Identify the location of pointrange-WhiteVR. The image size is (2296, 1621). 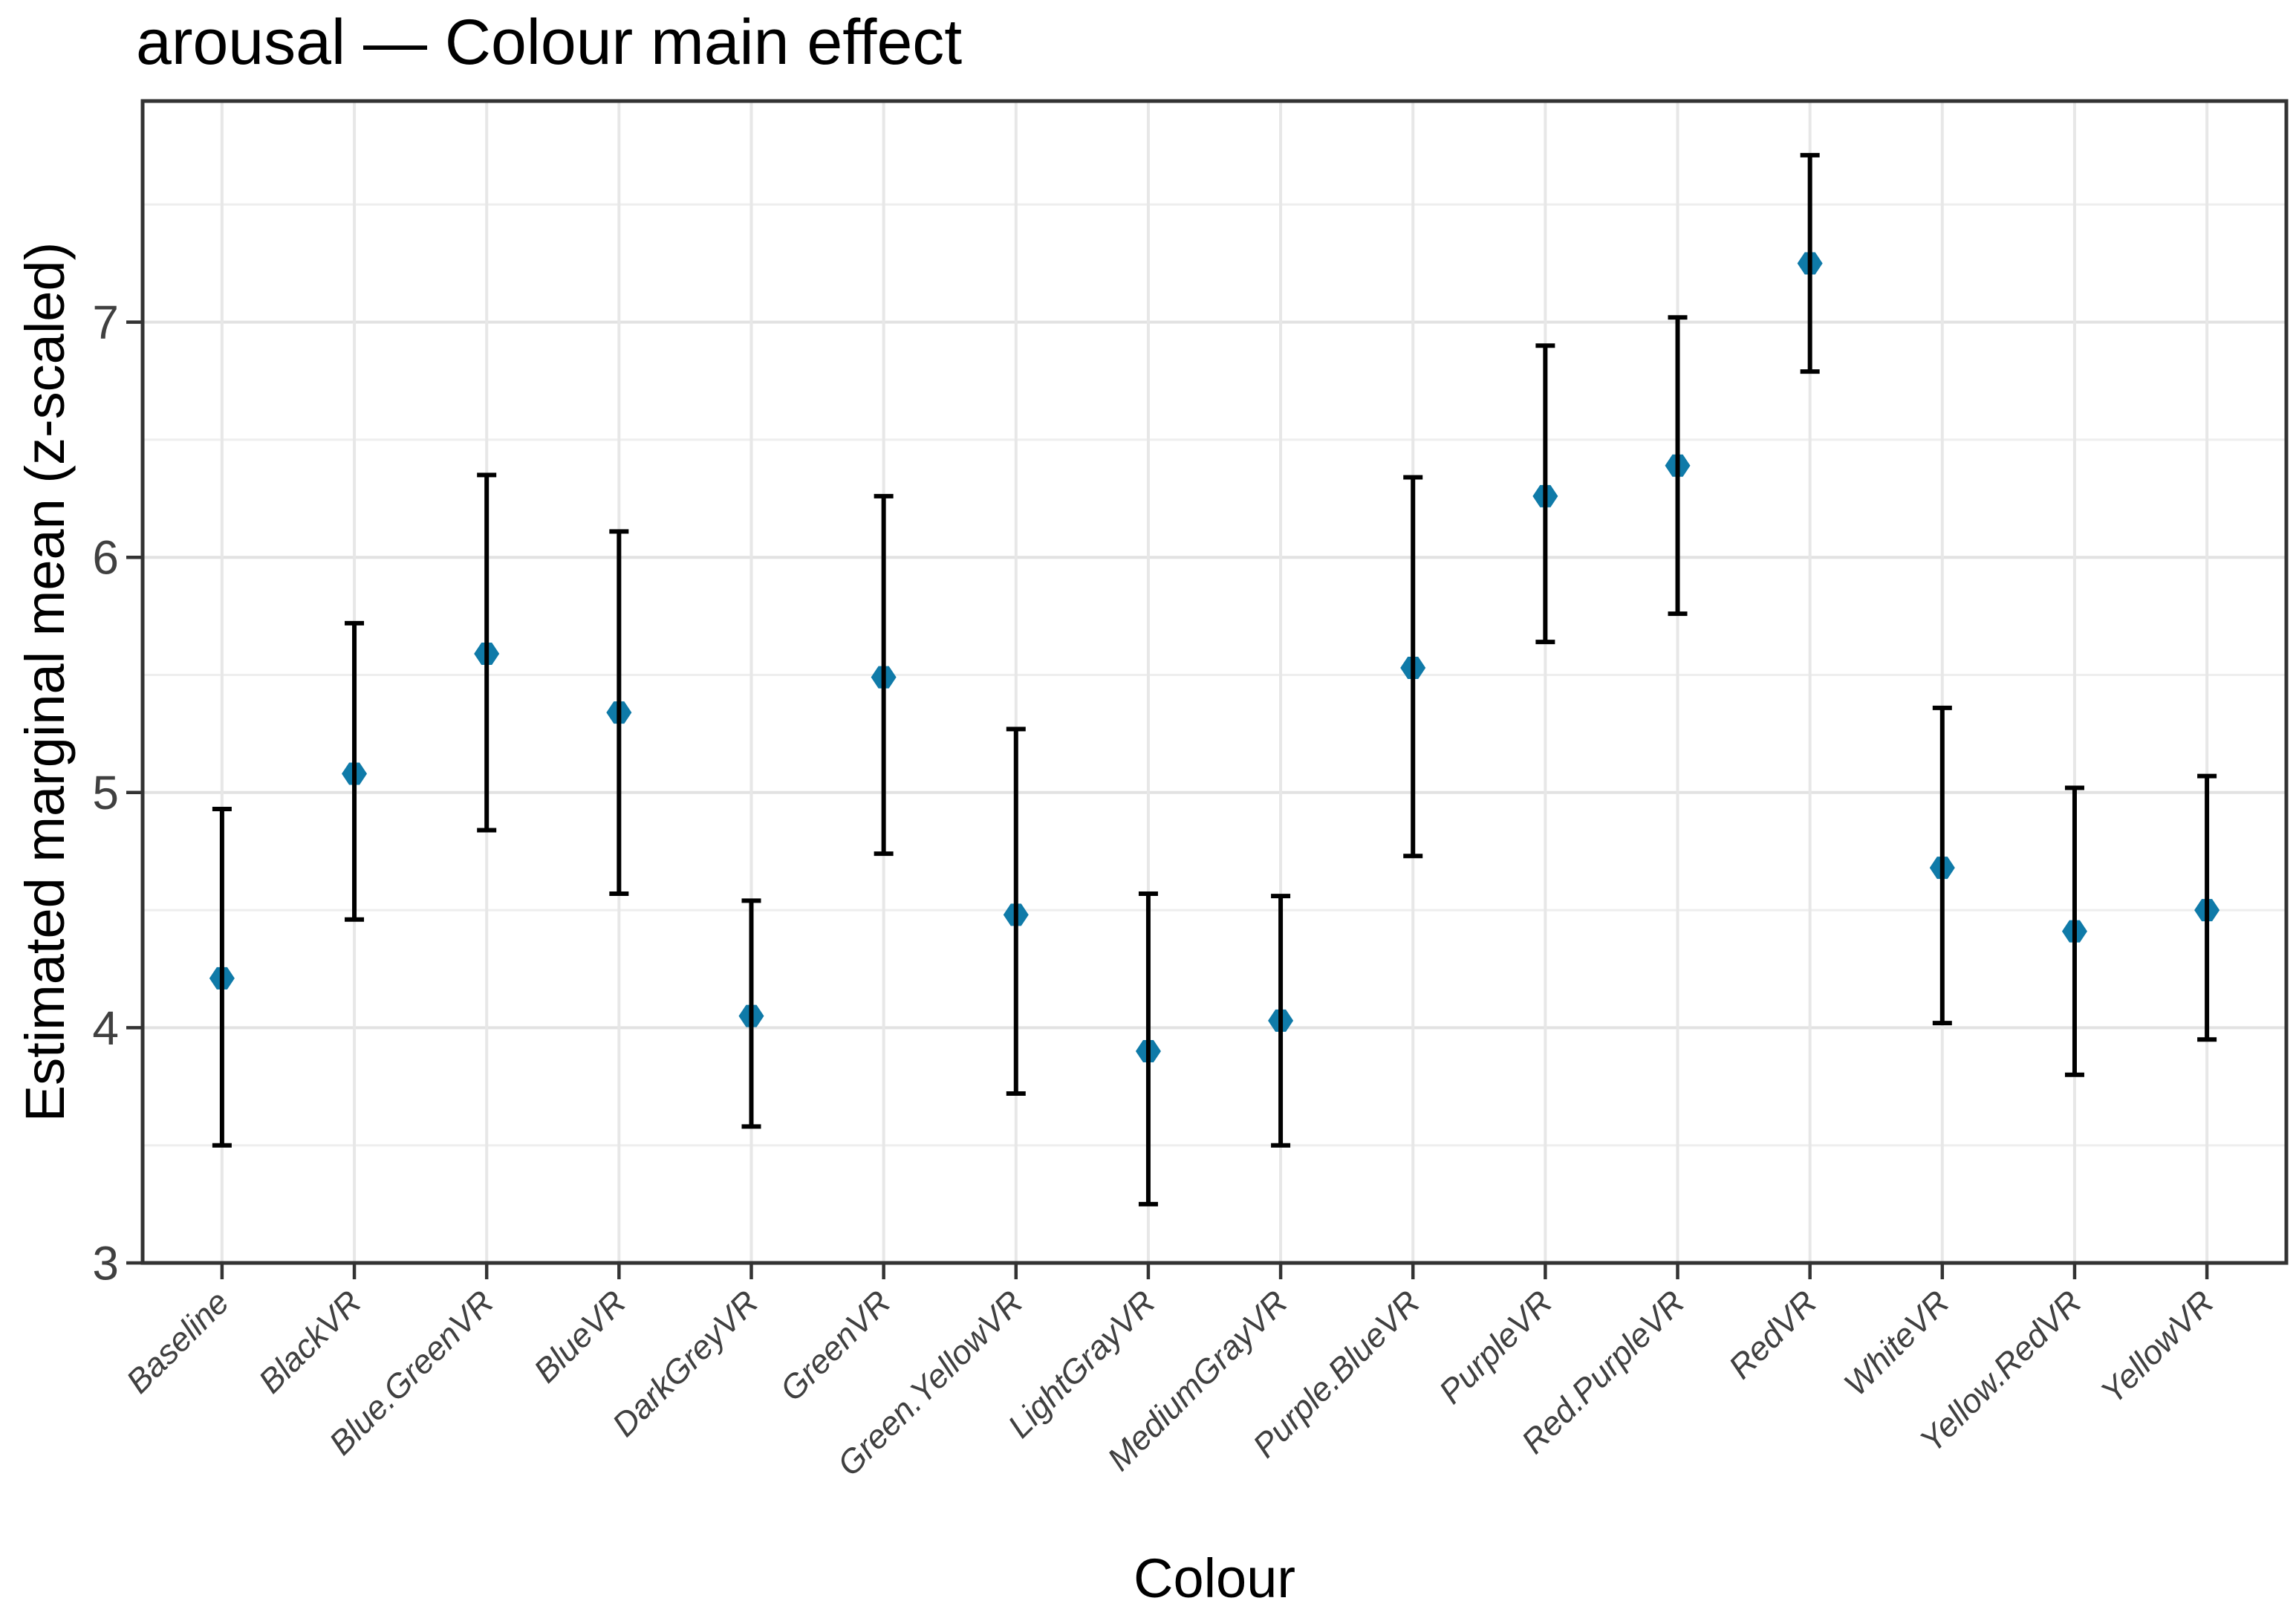
(1942, 865).